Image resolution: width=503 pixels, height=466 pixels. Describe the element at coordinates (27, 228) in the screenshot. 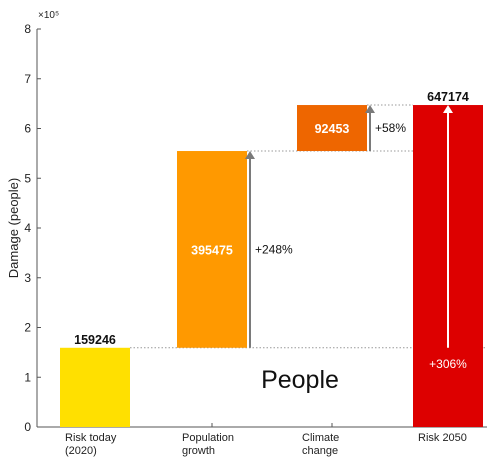

I see `y-tick-label: 4` at that location.